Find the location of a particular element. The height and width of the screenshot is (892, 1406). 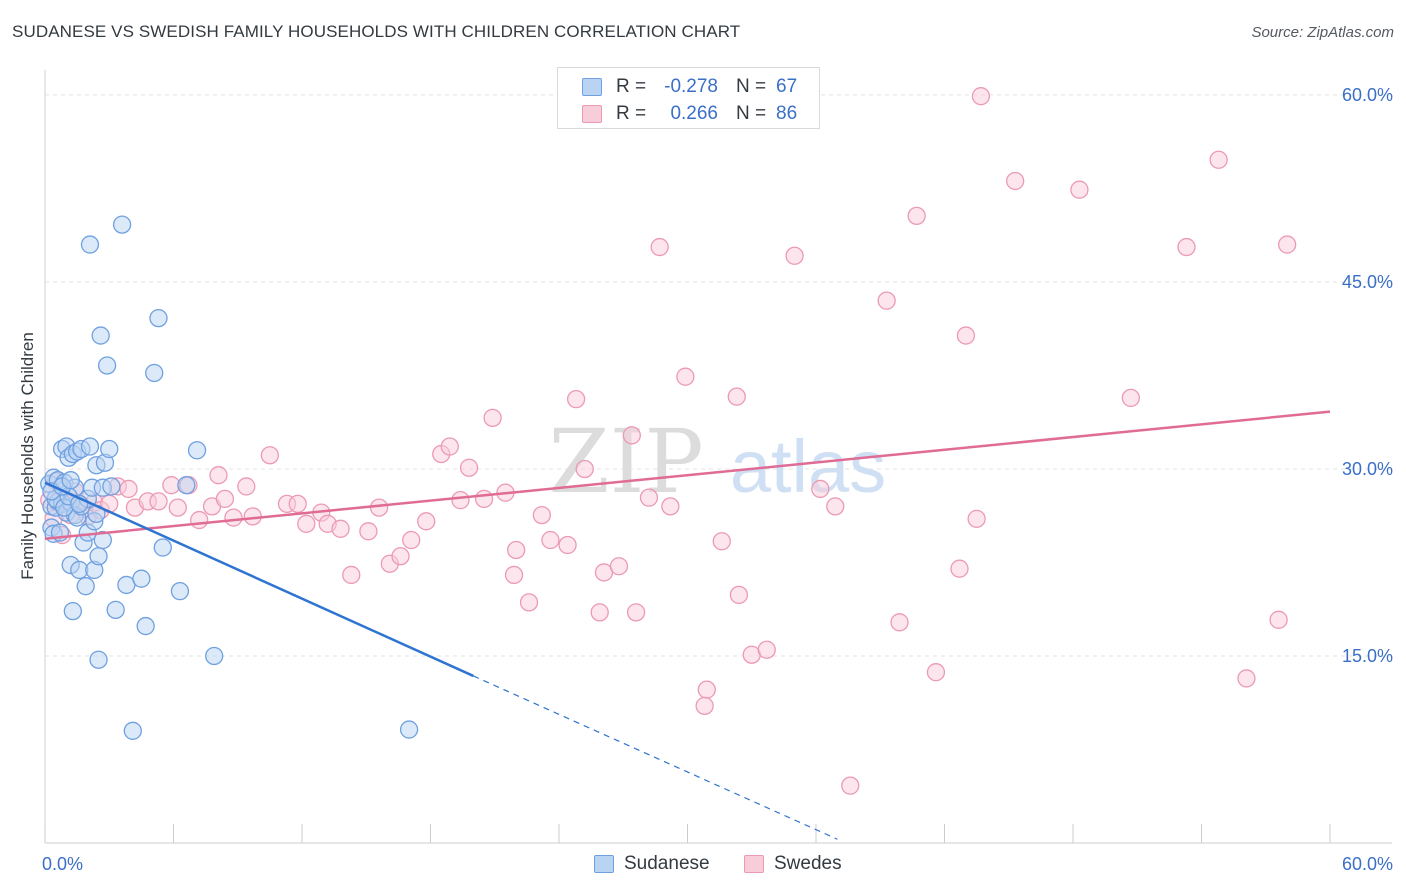

bottom-legend-swatch-sudanese is located at coordinates (604, 864).